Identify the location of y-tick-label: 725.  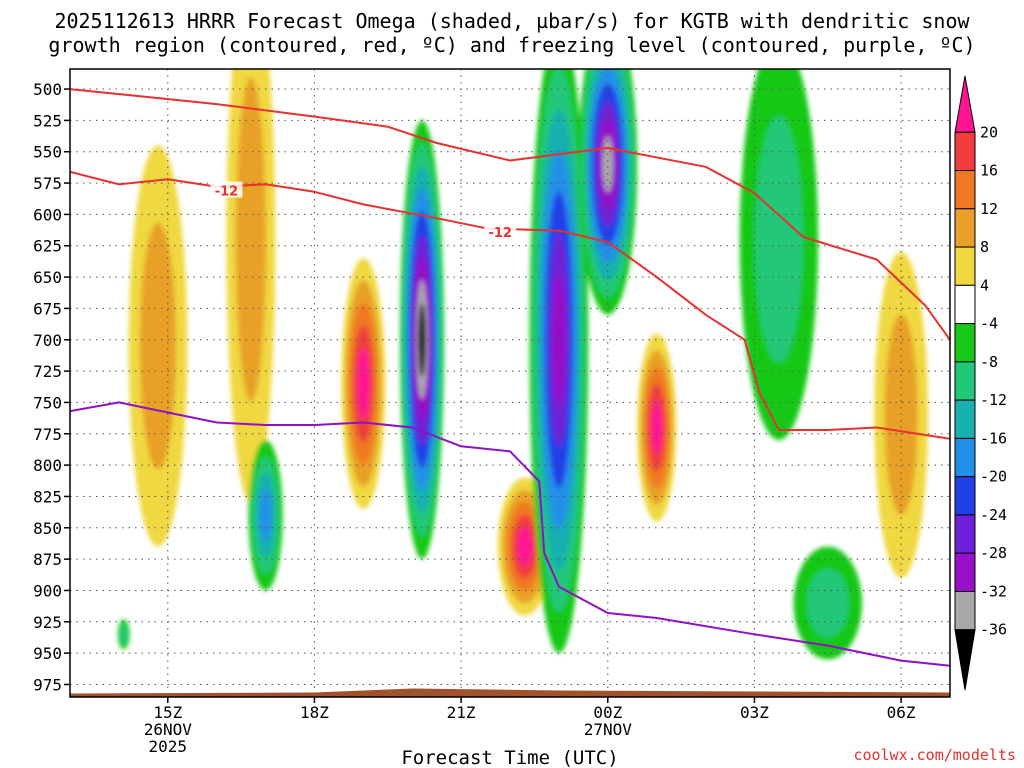
(47, 371).